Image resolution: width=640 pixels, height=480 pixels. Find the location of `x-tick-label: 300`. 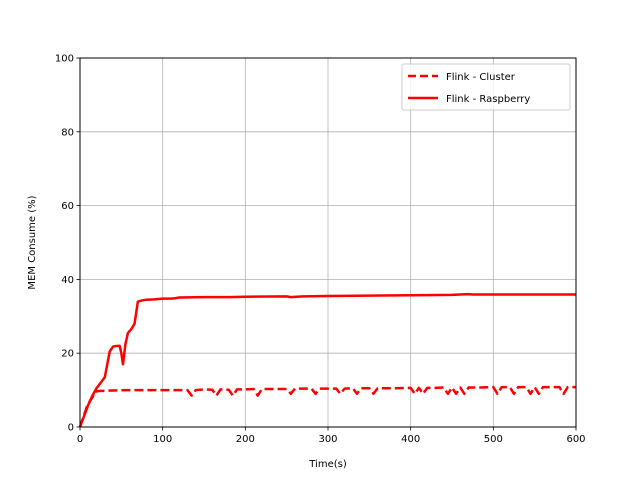

x-tick-label: 300 is located at coordinates (327, 439).